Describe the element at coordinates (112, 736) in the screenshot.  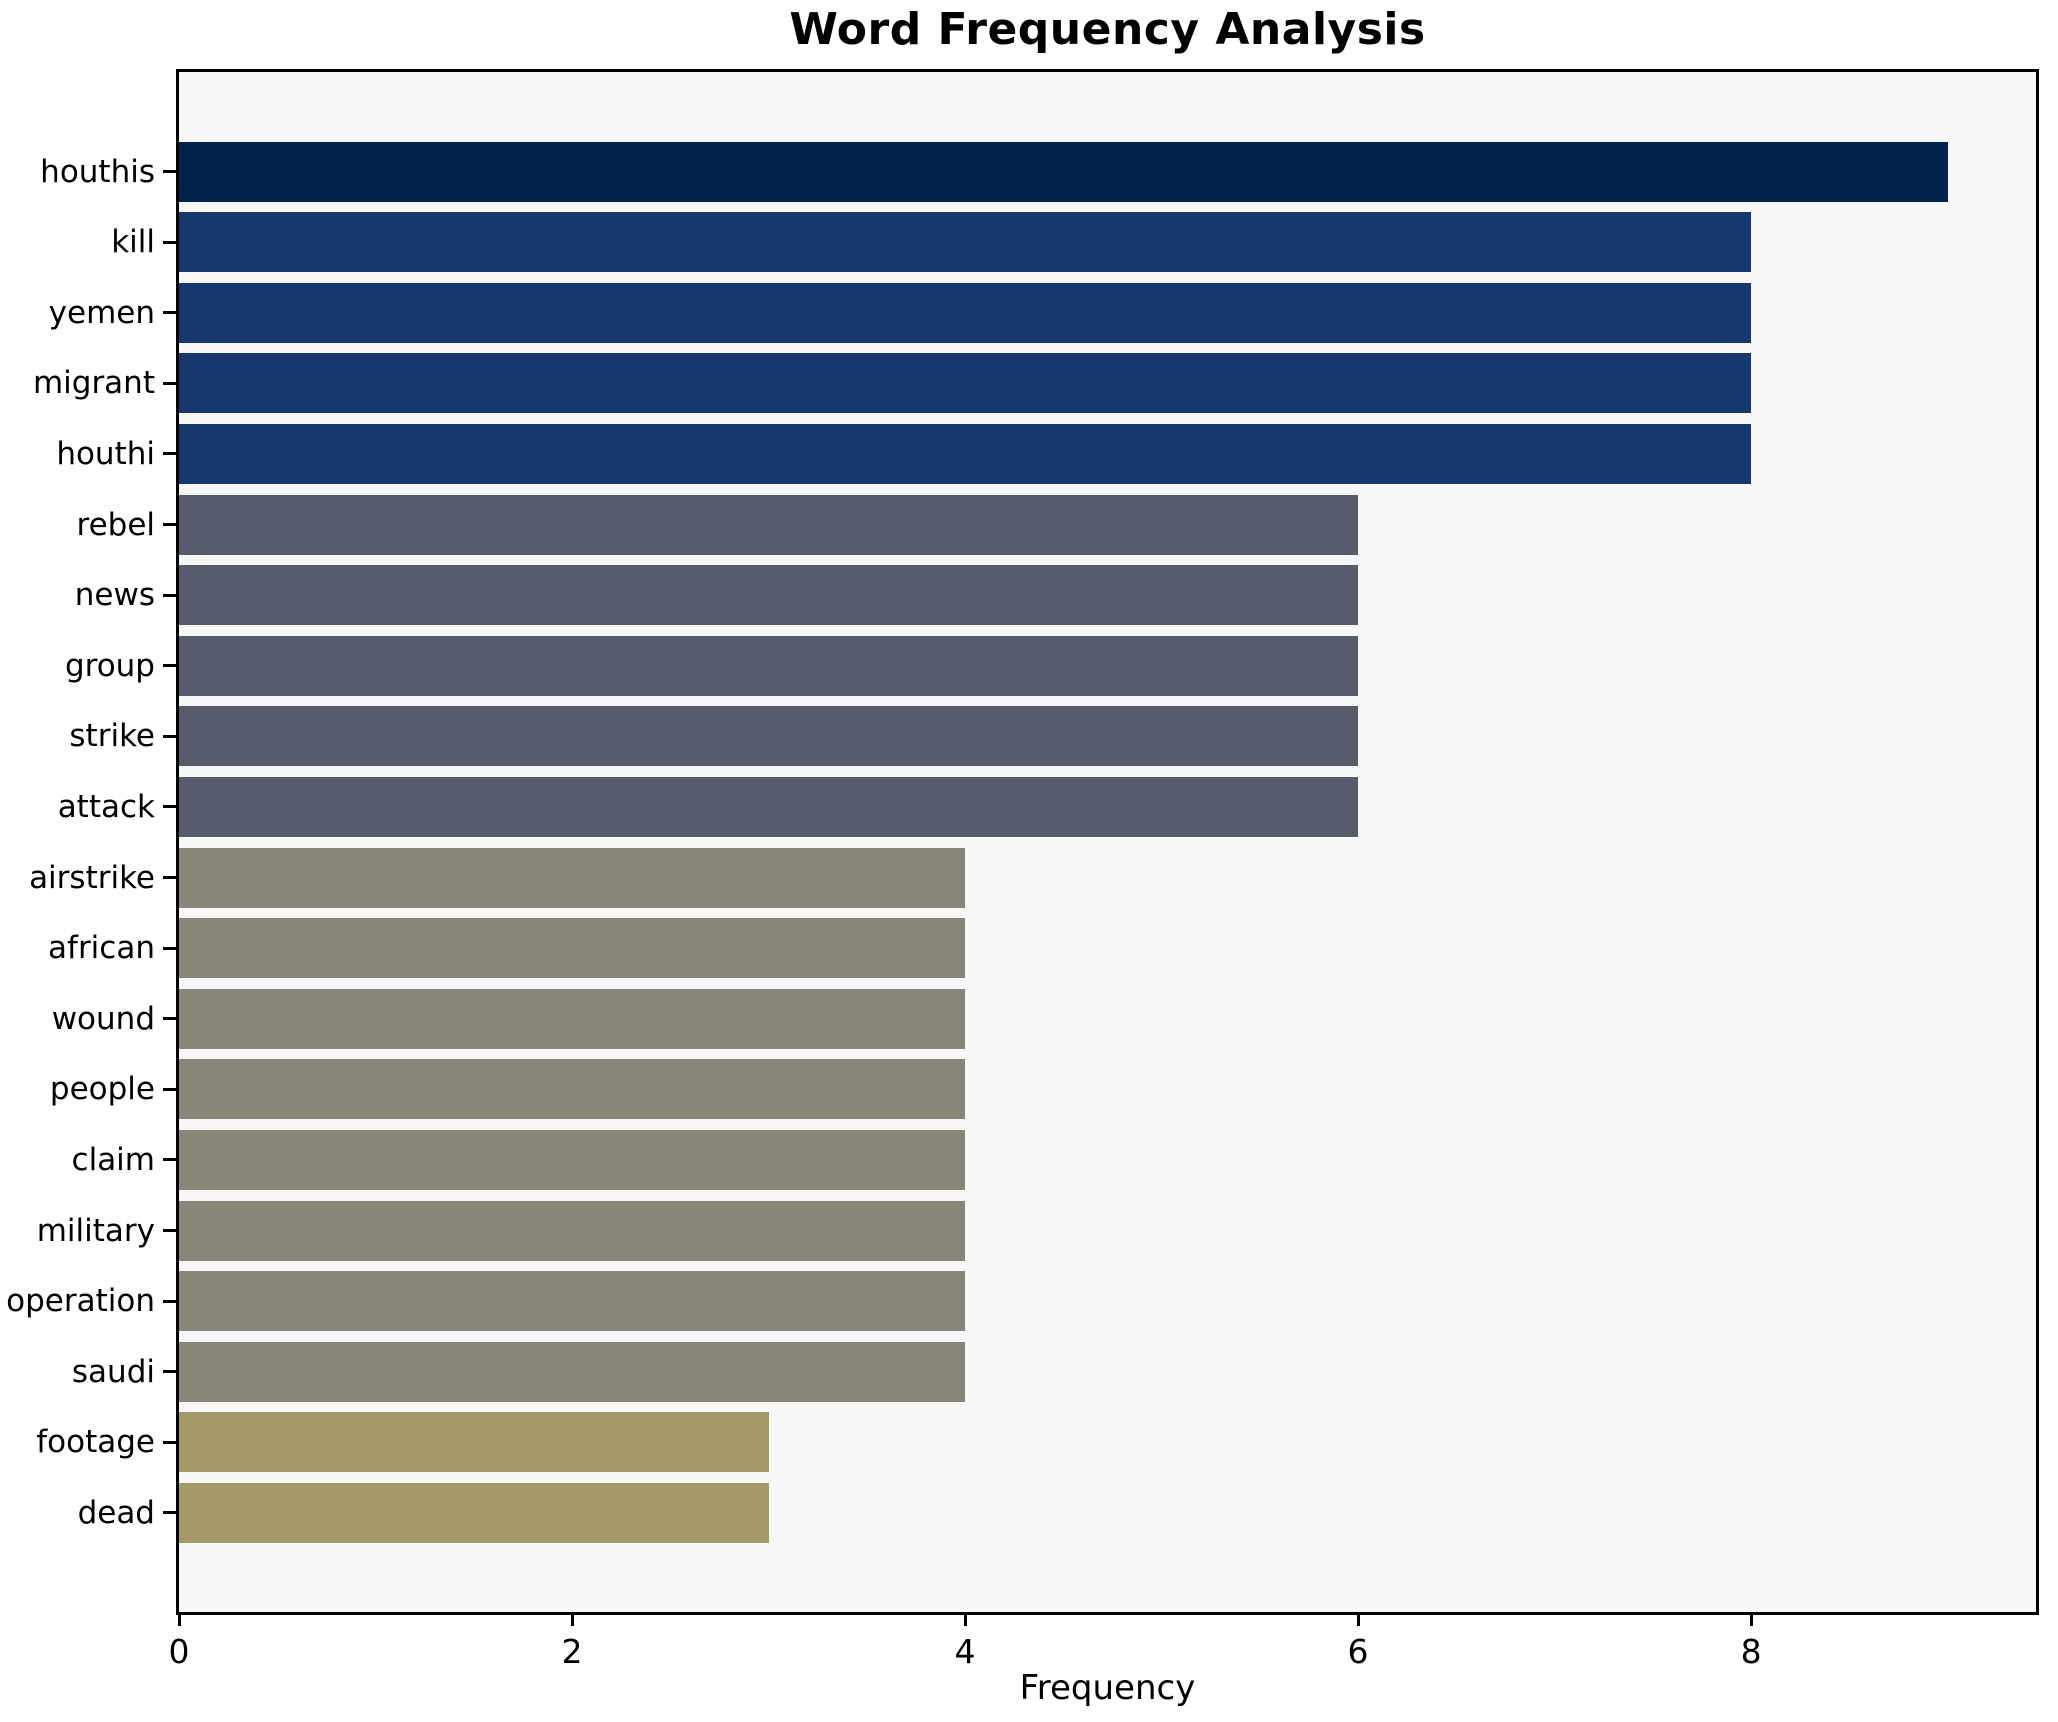
I see `y-tick-label: strike` at that location.